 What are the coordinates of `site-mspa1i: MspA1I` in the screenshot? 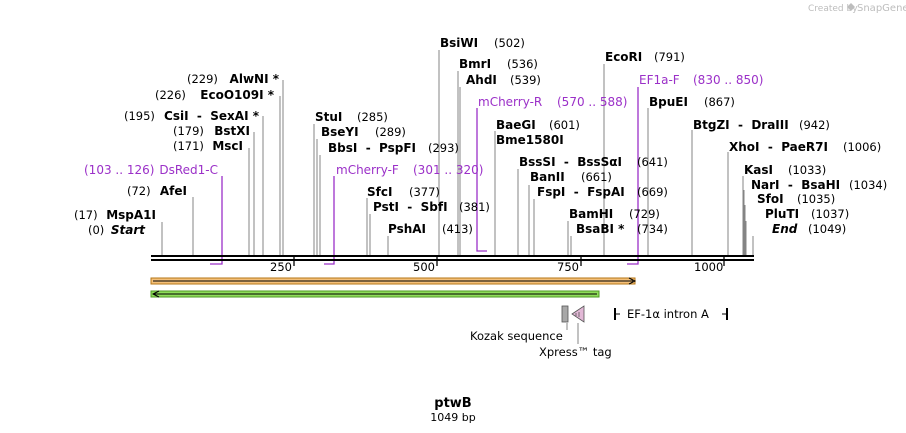 It's located at (131, 215).